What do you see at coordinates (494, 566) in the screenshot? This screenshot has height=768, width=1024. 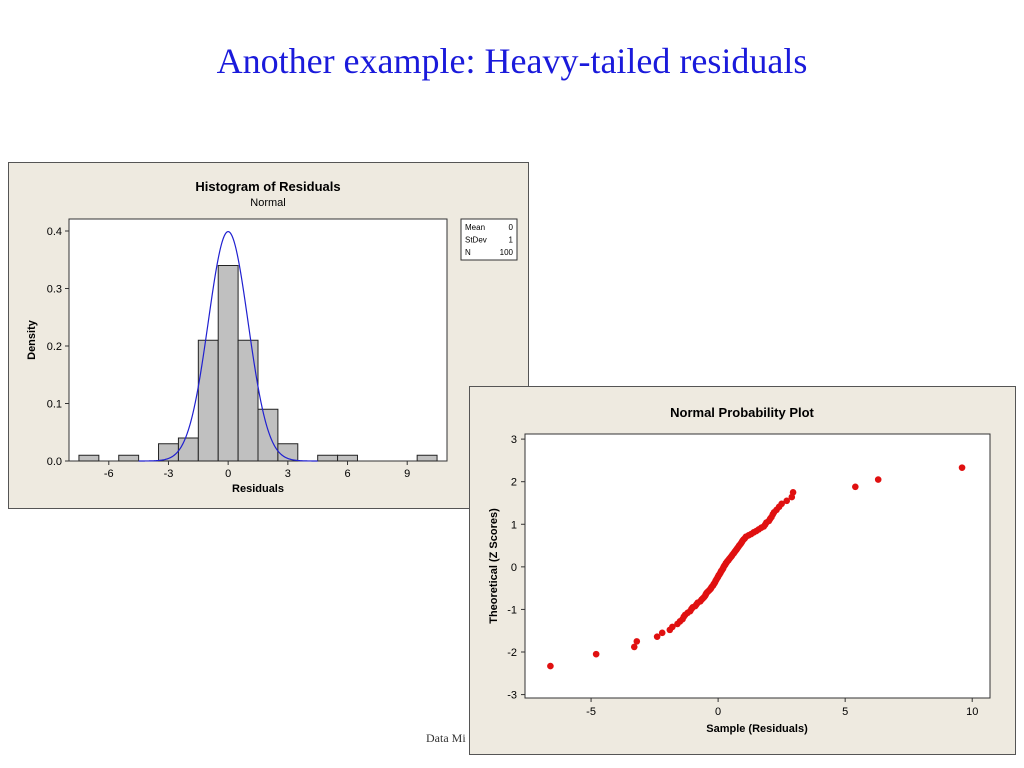 I see `y-axis-label: Theoretical (Z Scores)` at bounding box center [494, 566].